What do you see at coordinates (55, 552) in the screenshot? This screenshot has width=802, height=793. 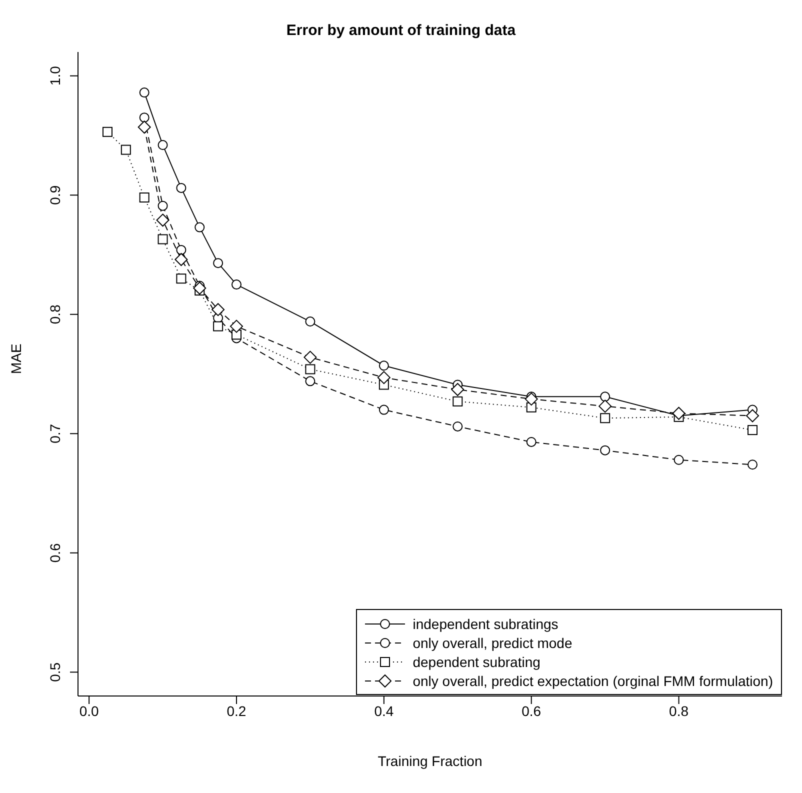 I see `y-tick-label: 0.6` at bounding box center [55, 552].